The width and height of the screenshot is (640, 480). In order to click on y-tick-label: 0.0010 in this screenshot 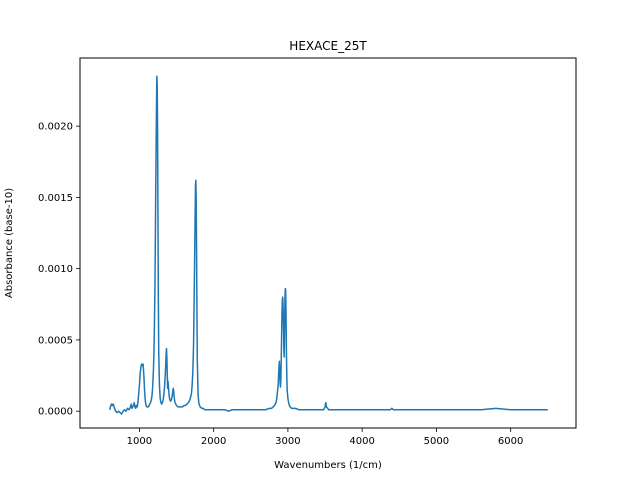, I will do `click(55, 269)`.